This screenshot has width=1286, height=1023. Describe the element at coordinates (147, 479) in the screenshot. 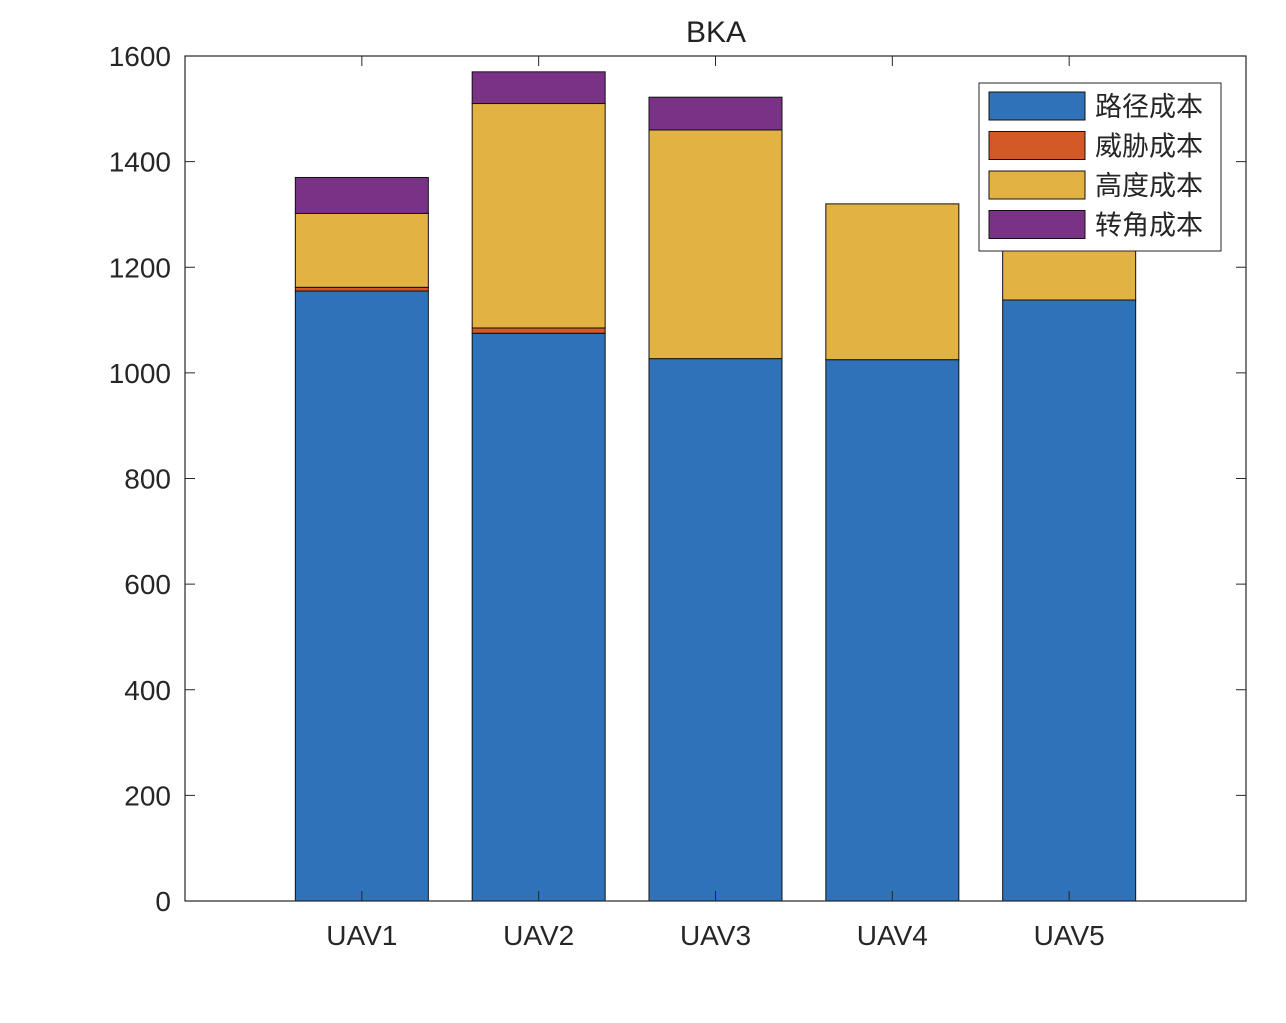

I see `y-tick-label-800: 800` at that location.